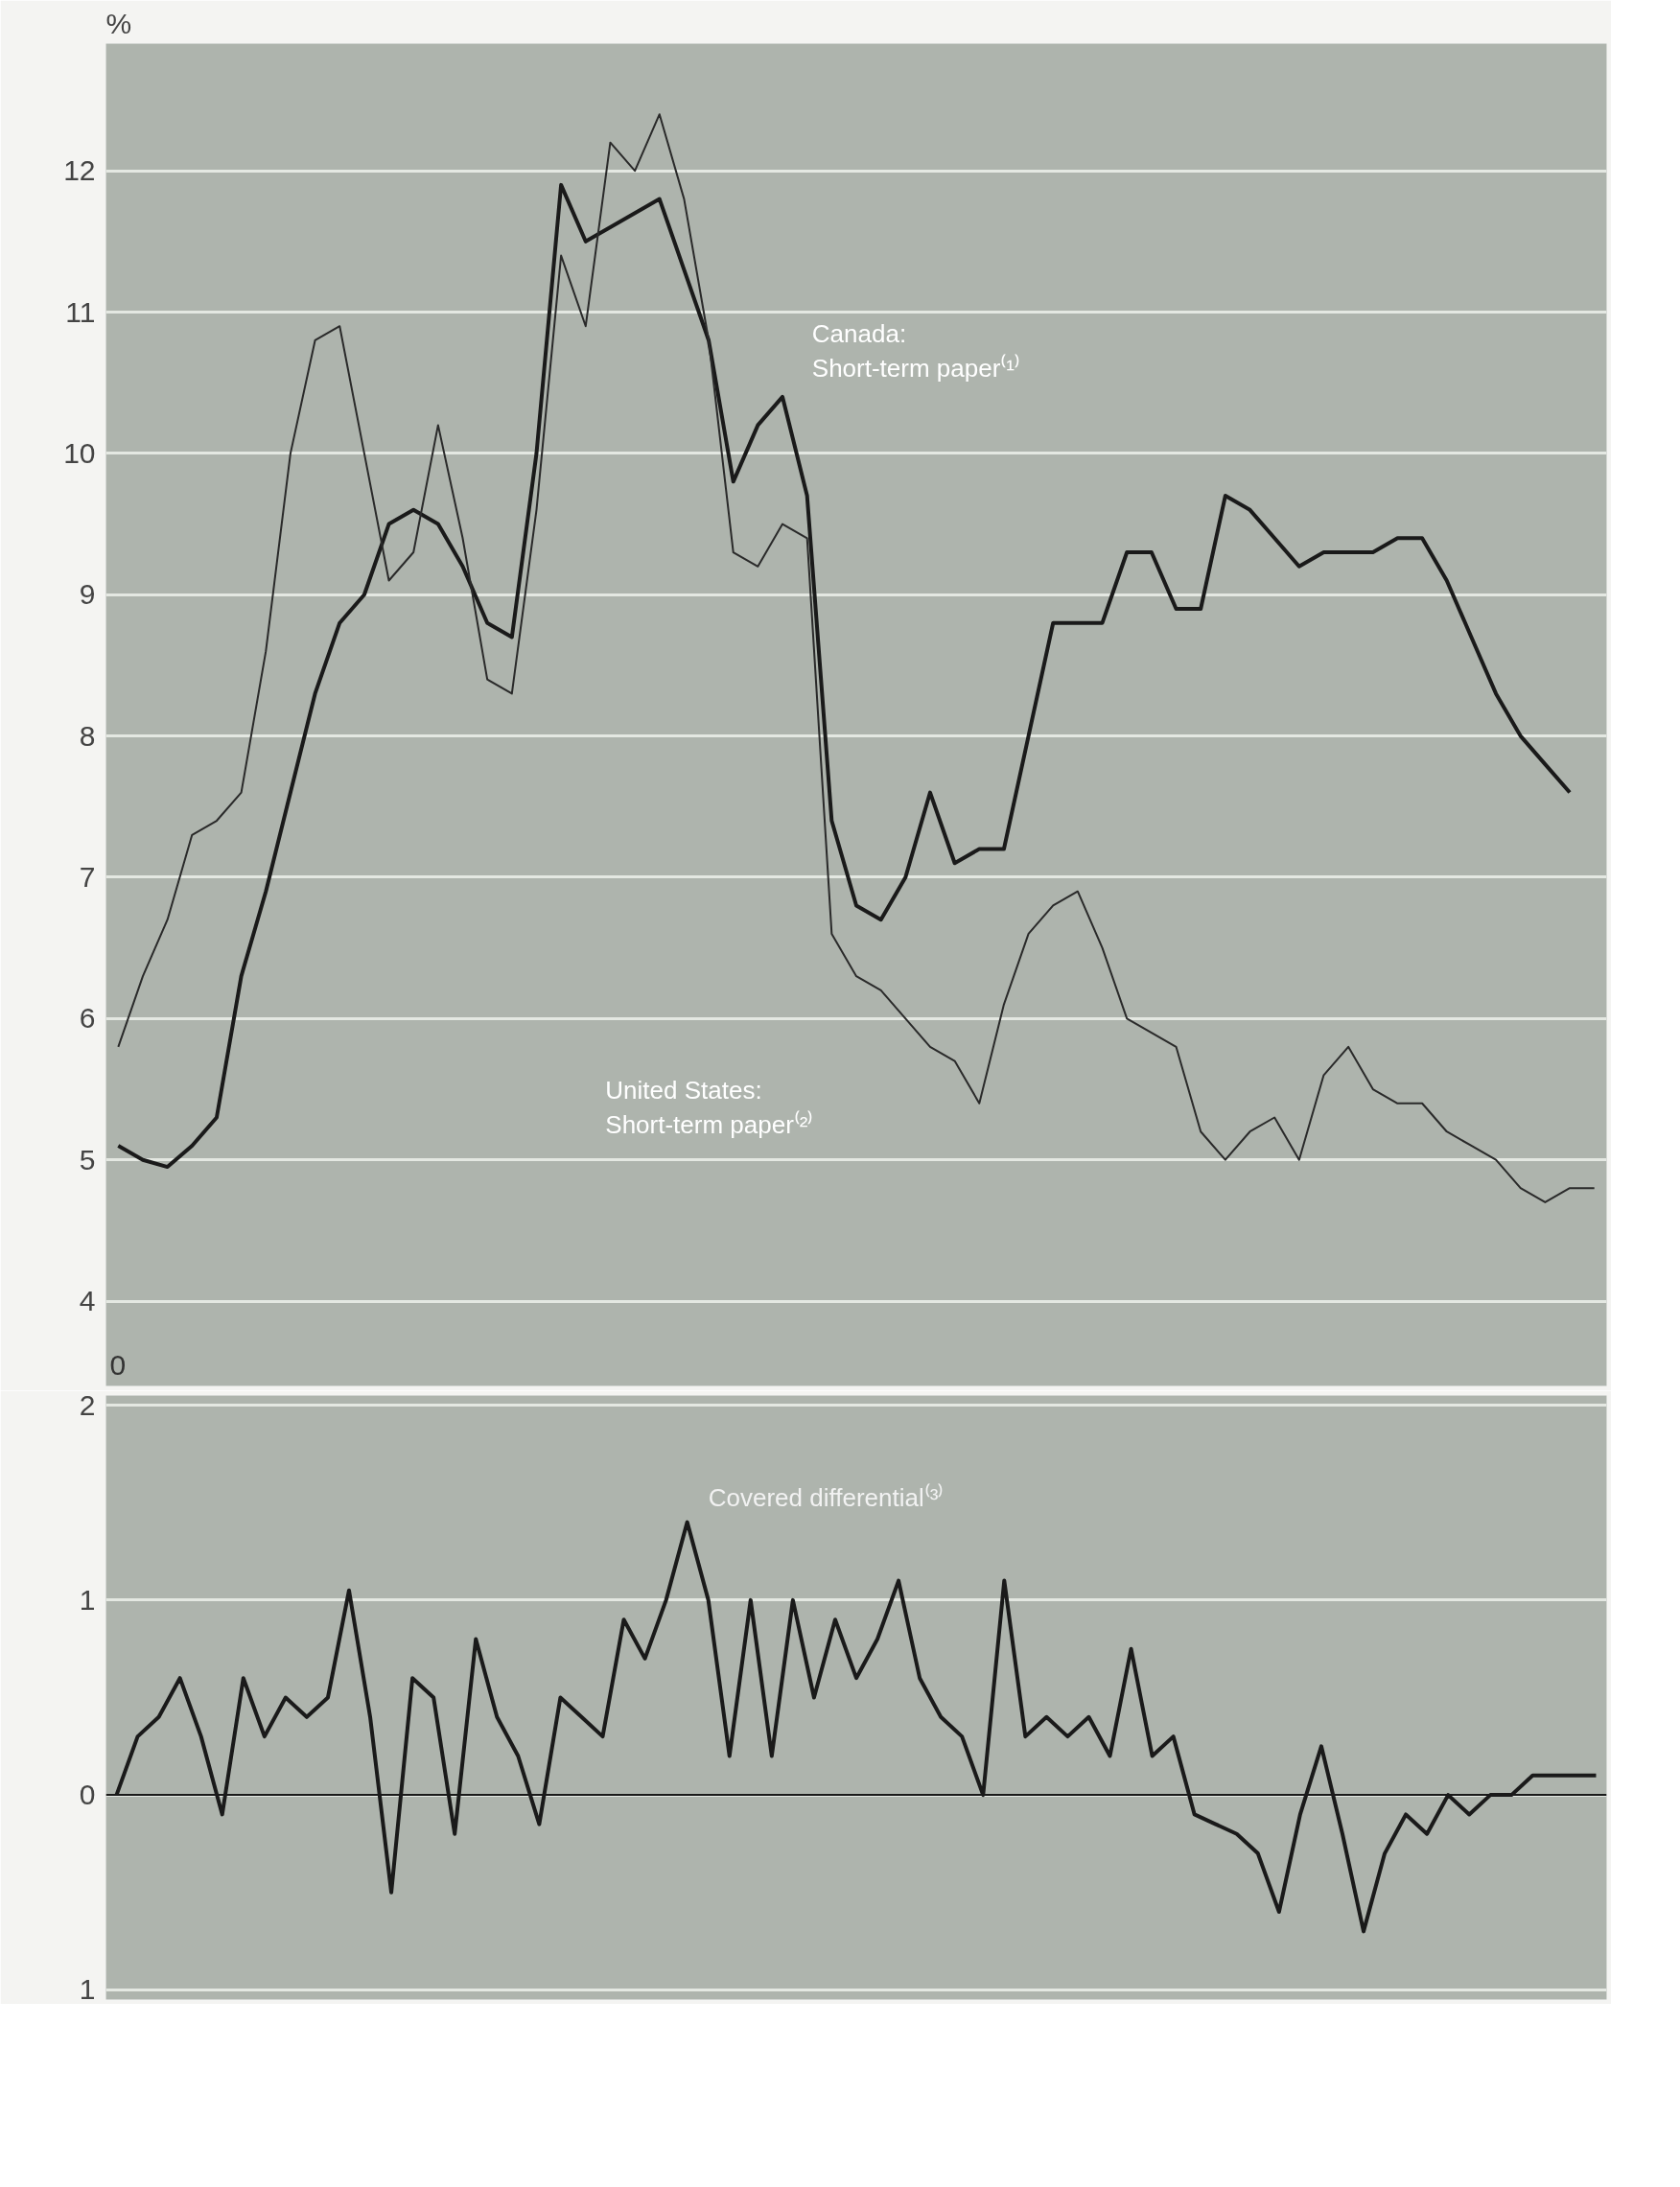  What do you see at coordinates (826, 1498) in the screenshot?
I see `annotation: Covered differential⁽³⁾` at bounding box center [826, 1498].